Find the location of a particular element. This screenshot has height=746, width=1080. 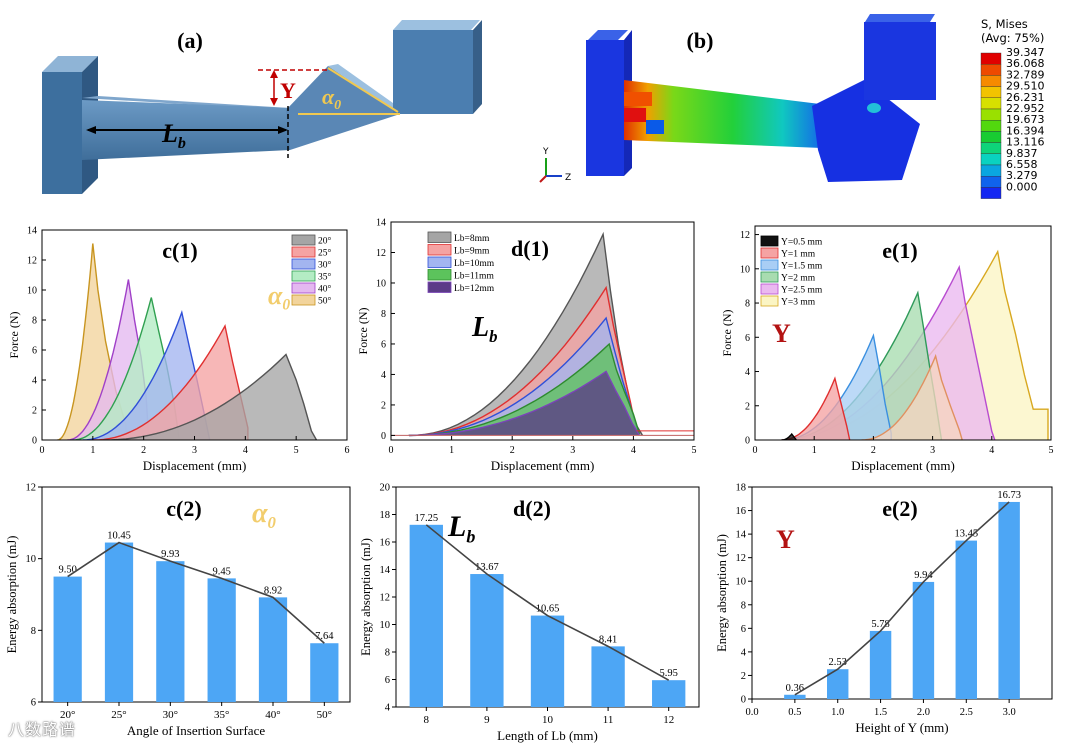

right-block is located at coordinates (433, 72).